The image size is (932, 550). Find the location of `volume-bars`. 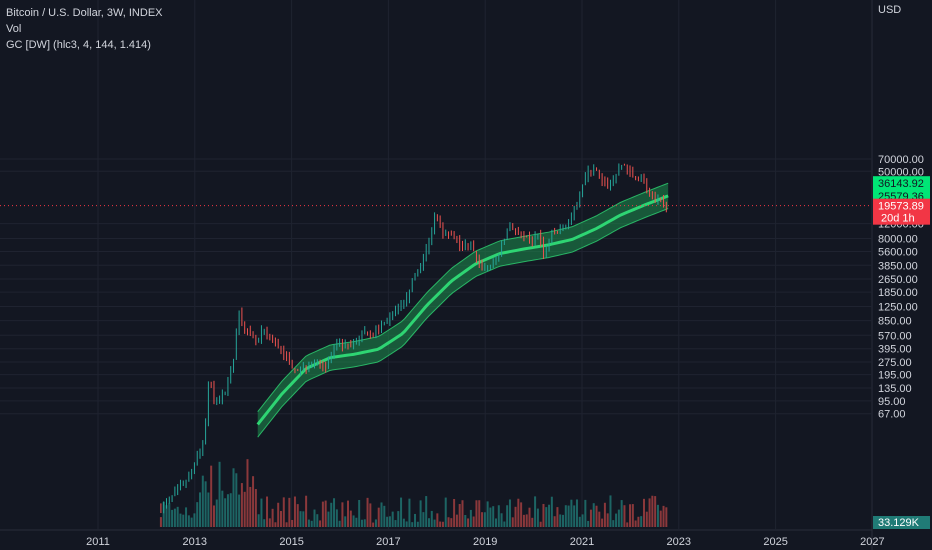

volume-bars is located at coordinates (413, 493).